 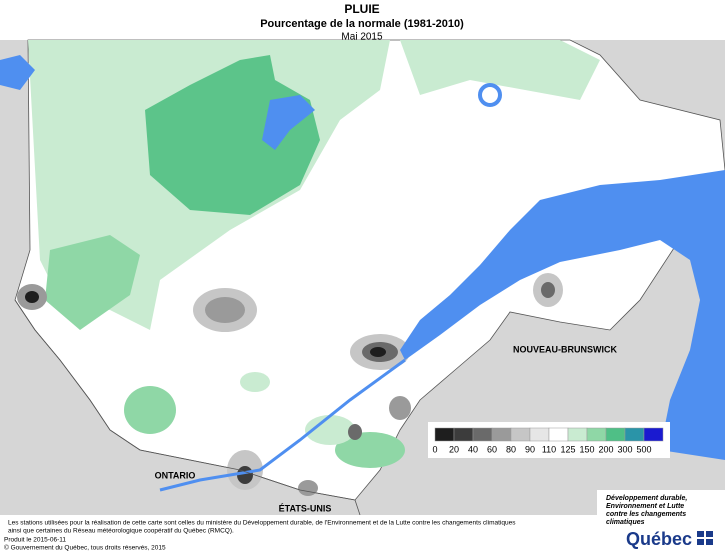 I want to click on legend-label: 20, so click(x=454, y=449).